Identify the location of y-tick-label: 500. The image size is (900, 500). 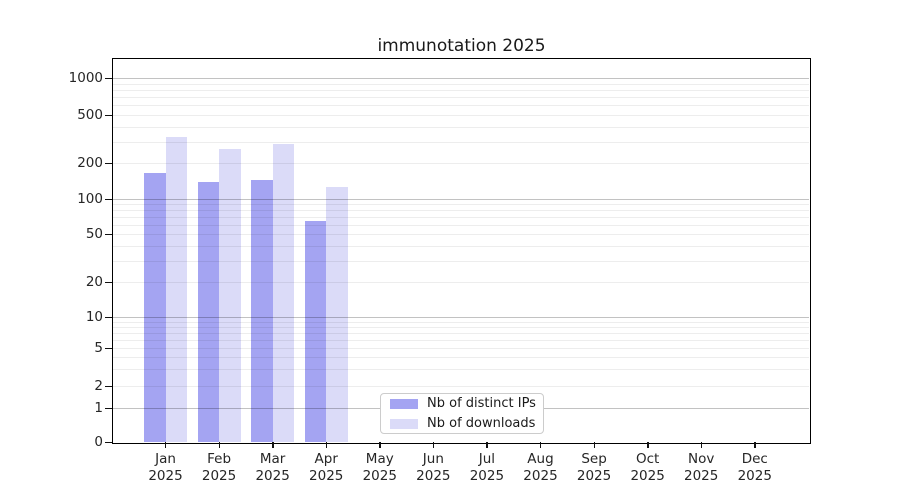
(90, 115).